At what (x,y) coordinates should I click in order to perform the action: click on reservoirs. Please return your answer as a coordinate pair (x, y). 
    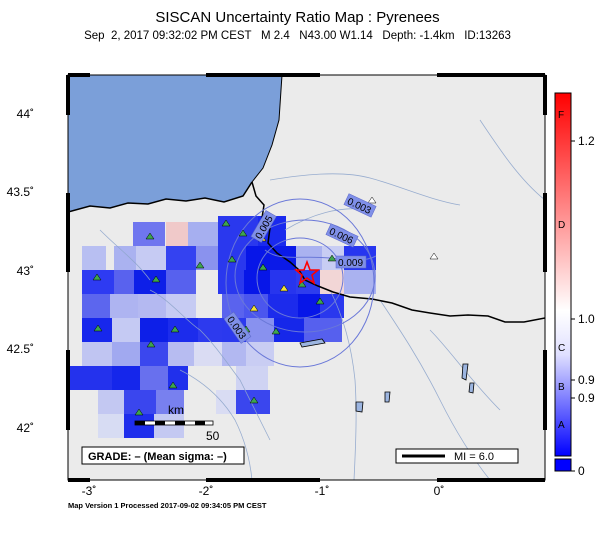
    Looking at the image, I should click on (387, 375).